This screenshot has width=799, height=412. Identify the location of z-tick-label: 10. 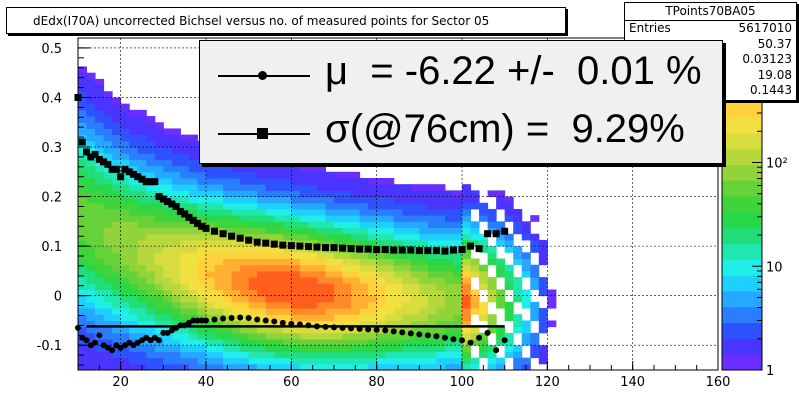
(774, 267).